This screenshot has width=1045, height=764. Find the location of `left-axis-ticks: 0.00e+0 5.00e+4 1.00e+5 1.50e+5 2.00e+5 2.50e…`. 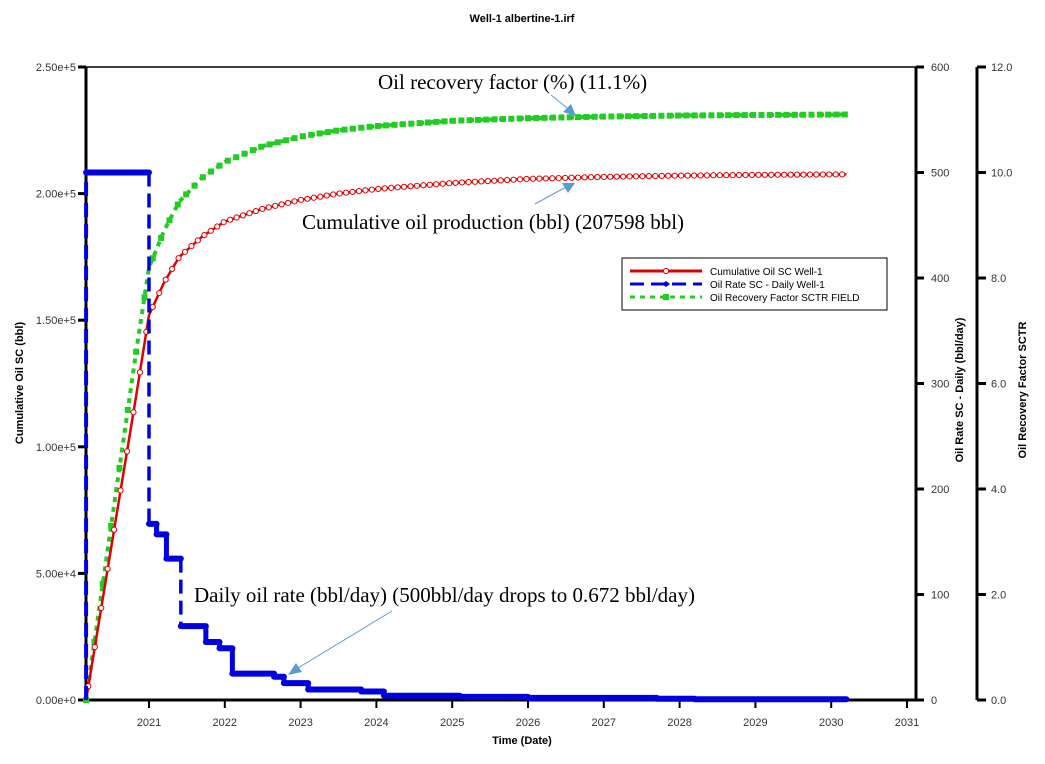

left-axis-ticks: 0.00e+0 5.00e+4 1.00e+5 1.50e+5 2.00e+5 2.50e… is located at coordinates (61, 384).